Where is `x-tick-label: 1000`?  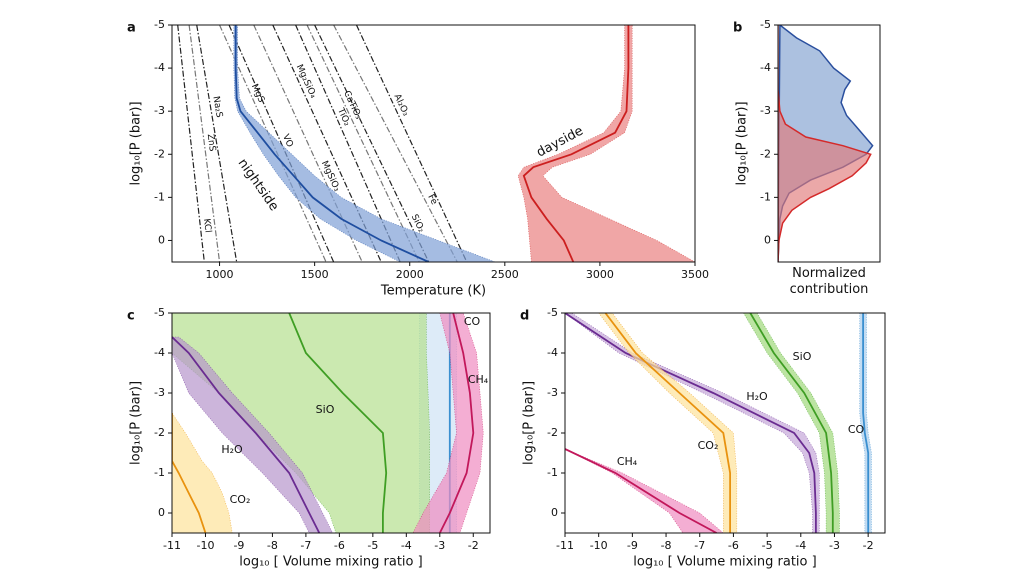
x-tick-label: 1000 is located at coordinates (220, 274).